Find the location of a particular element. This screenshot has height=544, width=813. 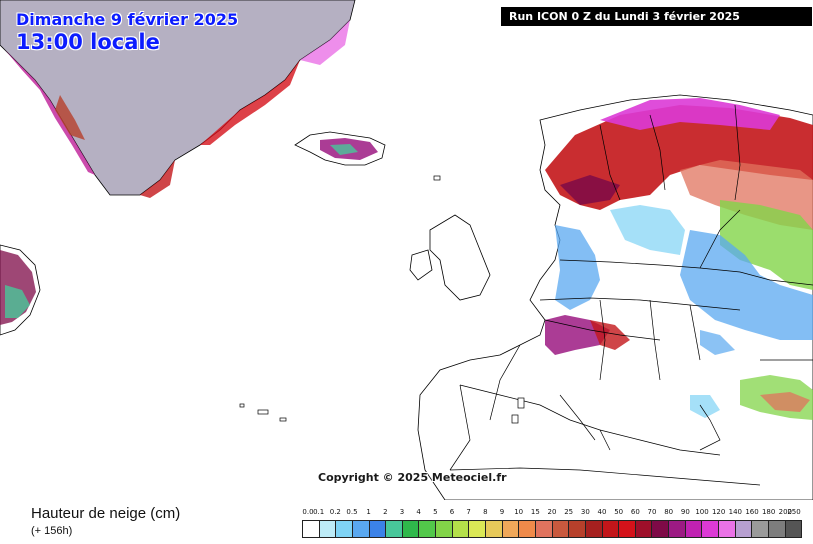

model-run-banner: Run ICON 0 Z du Lundi 3 février 2025 is located at coordinates (656, 16).